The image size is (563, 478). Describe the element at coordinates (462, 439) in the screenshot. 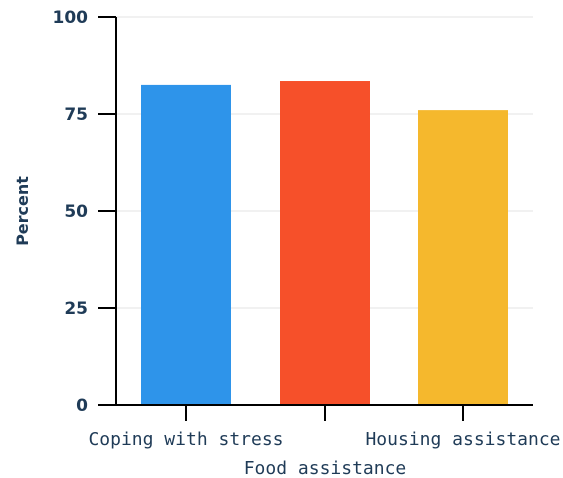

I see `x-tick-label: Housing assistance` at that location.